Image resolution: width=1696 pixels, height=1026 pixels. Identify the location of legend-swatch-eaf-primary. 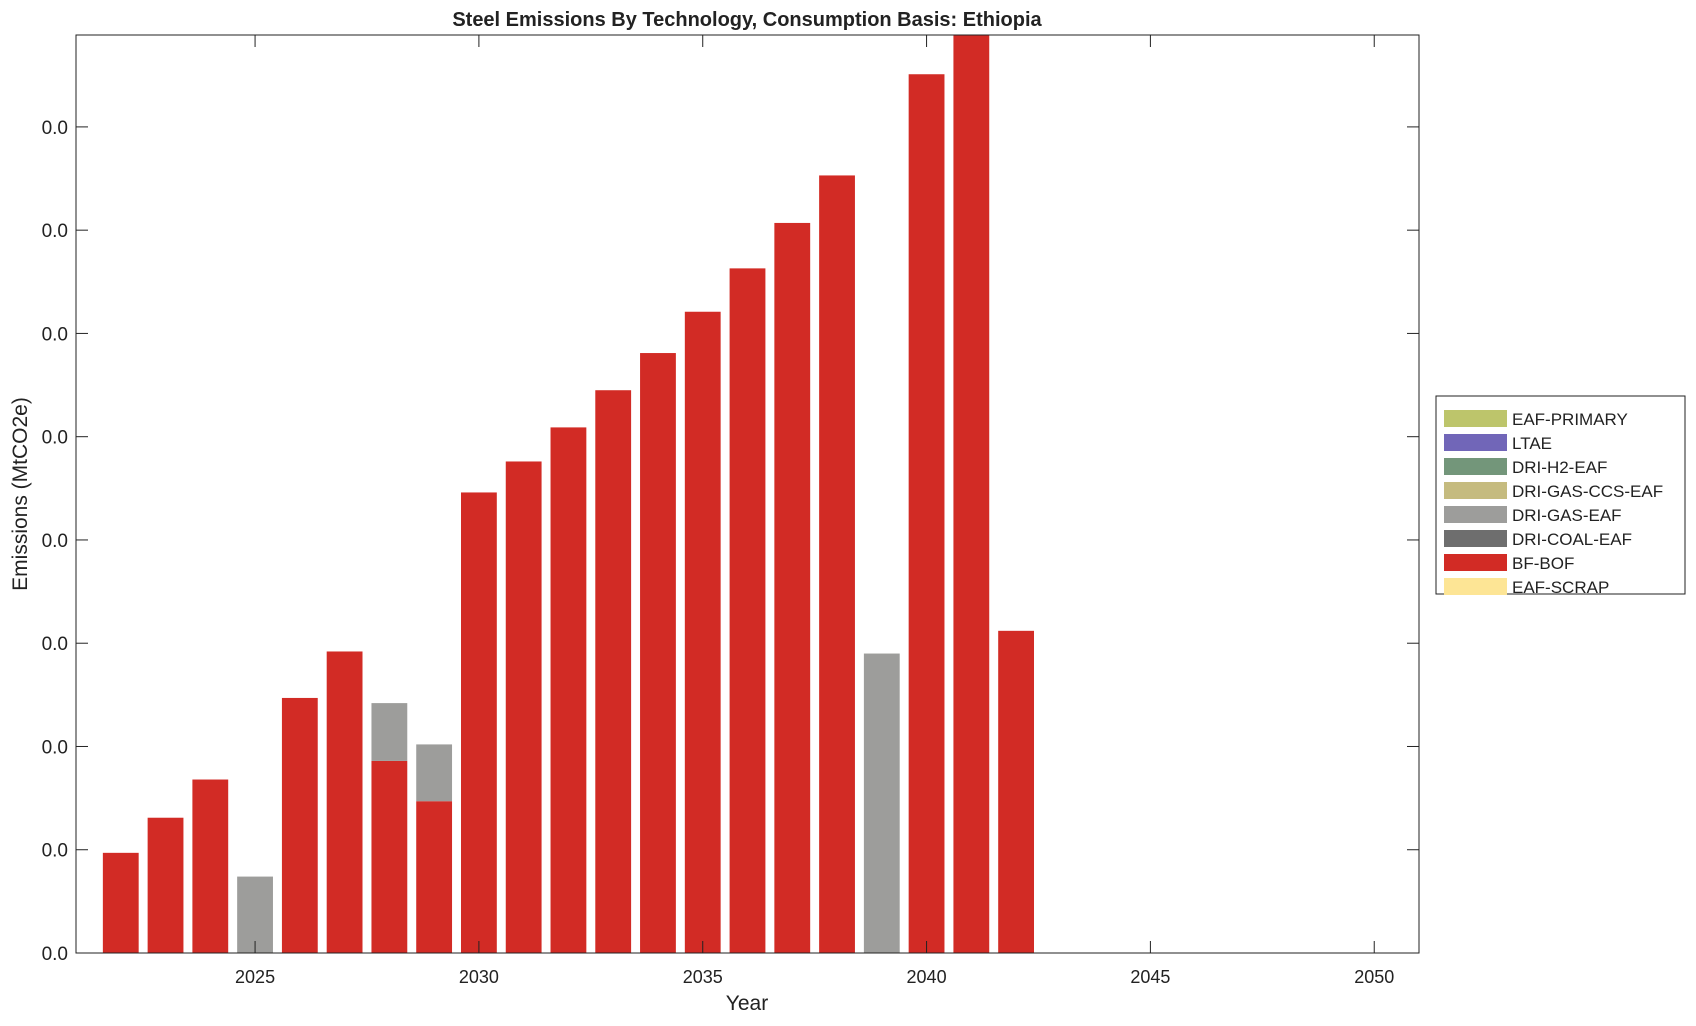
(1475, 418).